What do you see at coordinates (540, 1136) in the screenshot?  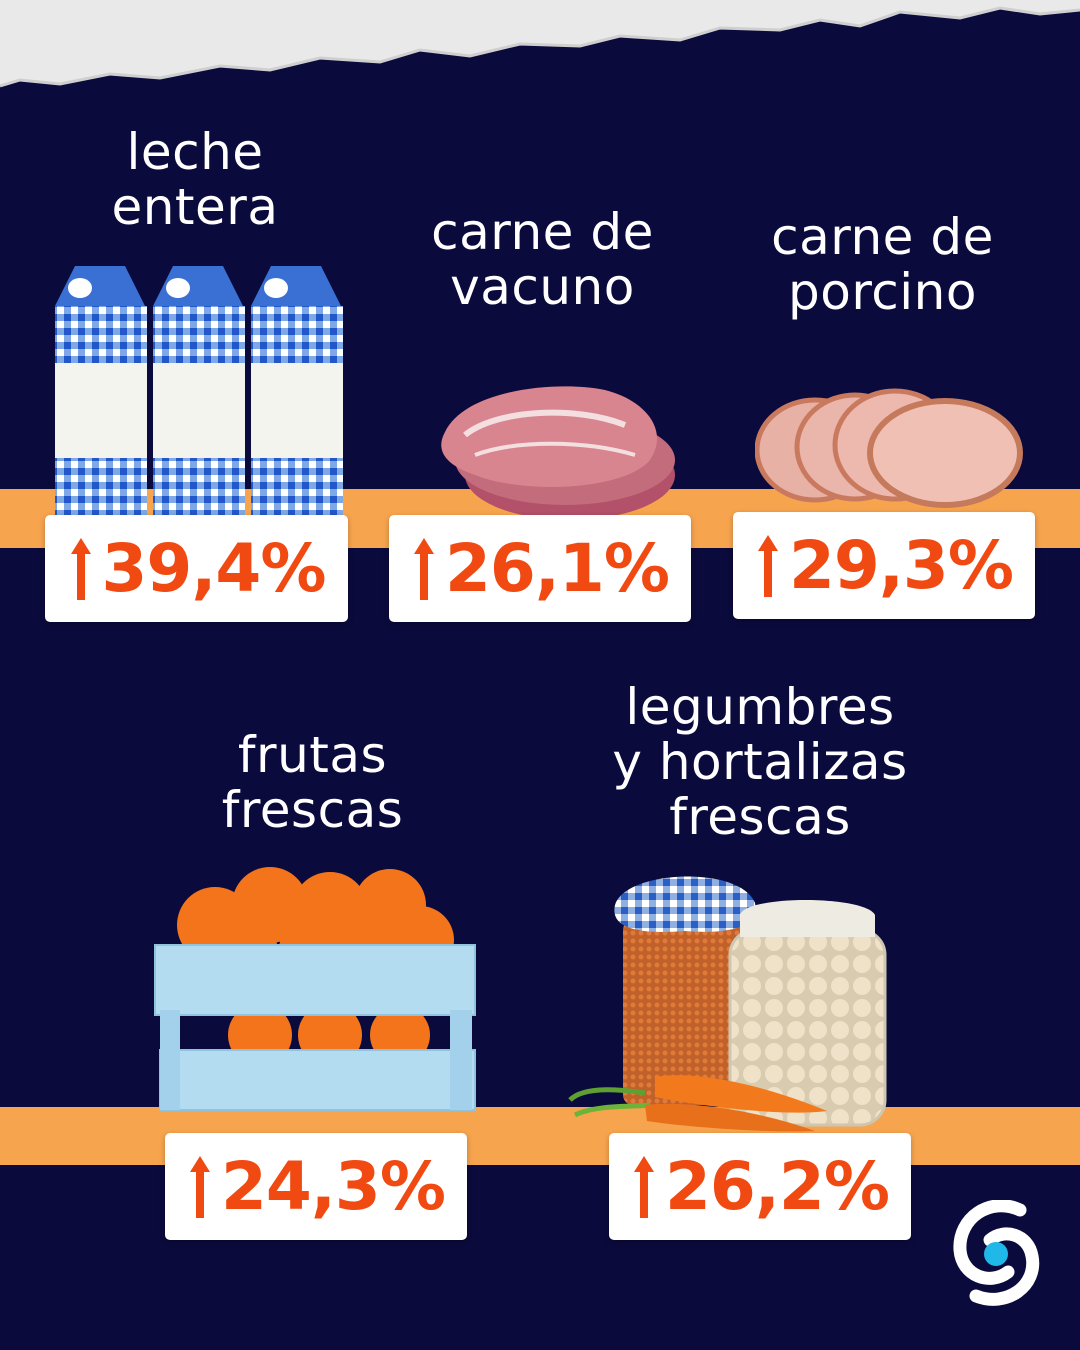 I see `orange-band-bottom` at bounding box center [540, 1136].